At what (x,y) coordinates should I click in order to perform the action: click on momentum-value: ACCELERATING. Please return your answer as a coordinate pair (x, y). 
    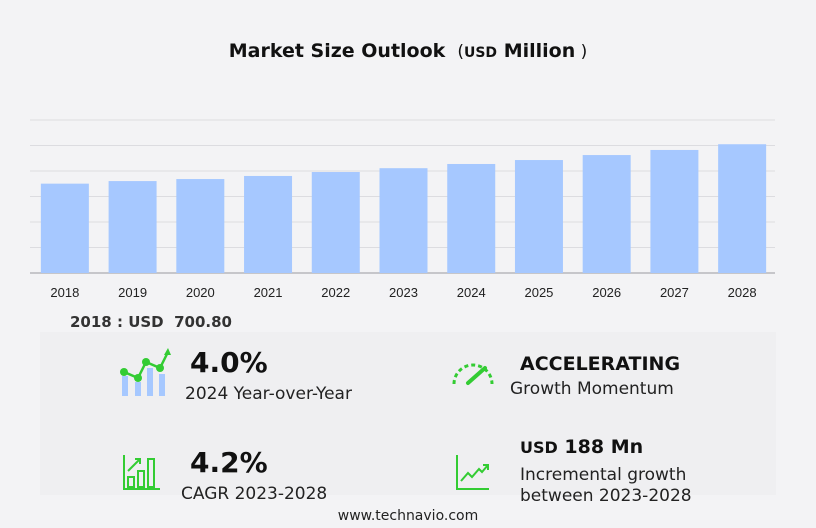
    Looking at the image, I should click on (600, 364).